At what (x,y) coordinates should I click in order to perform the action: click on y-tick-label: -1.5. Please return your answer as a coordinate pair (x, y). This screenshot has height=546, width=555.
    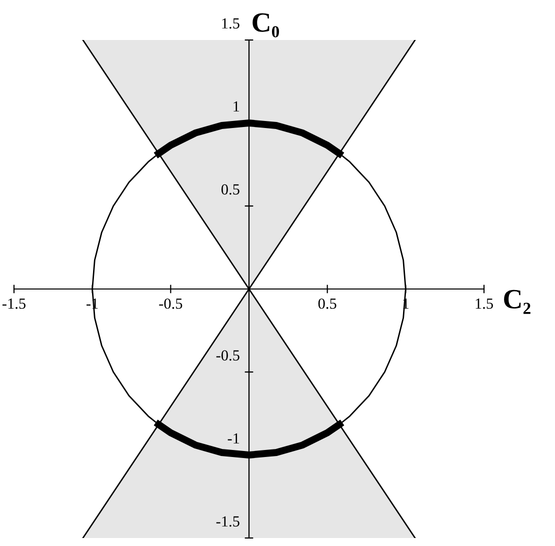
    Looking at the image, I should click on (228, 521).